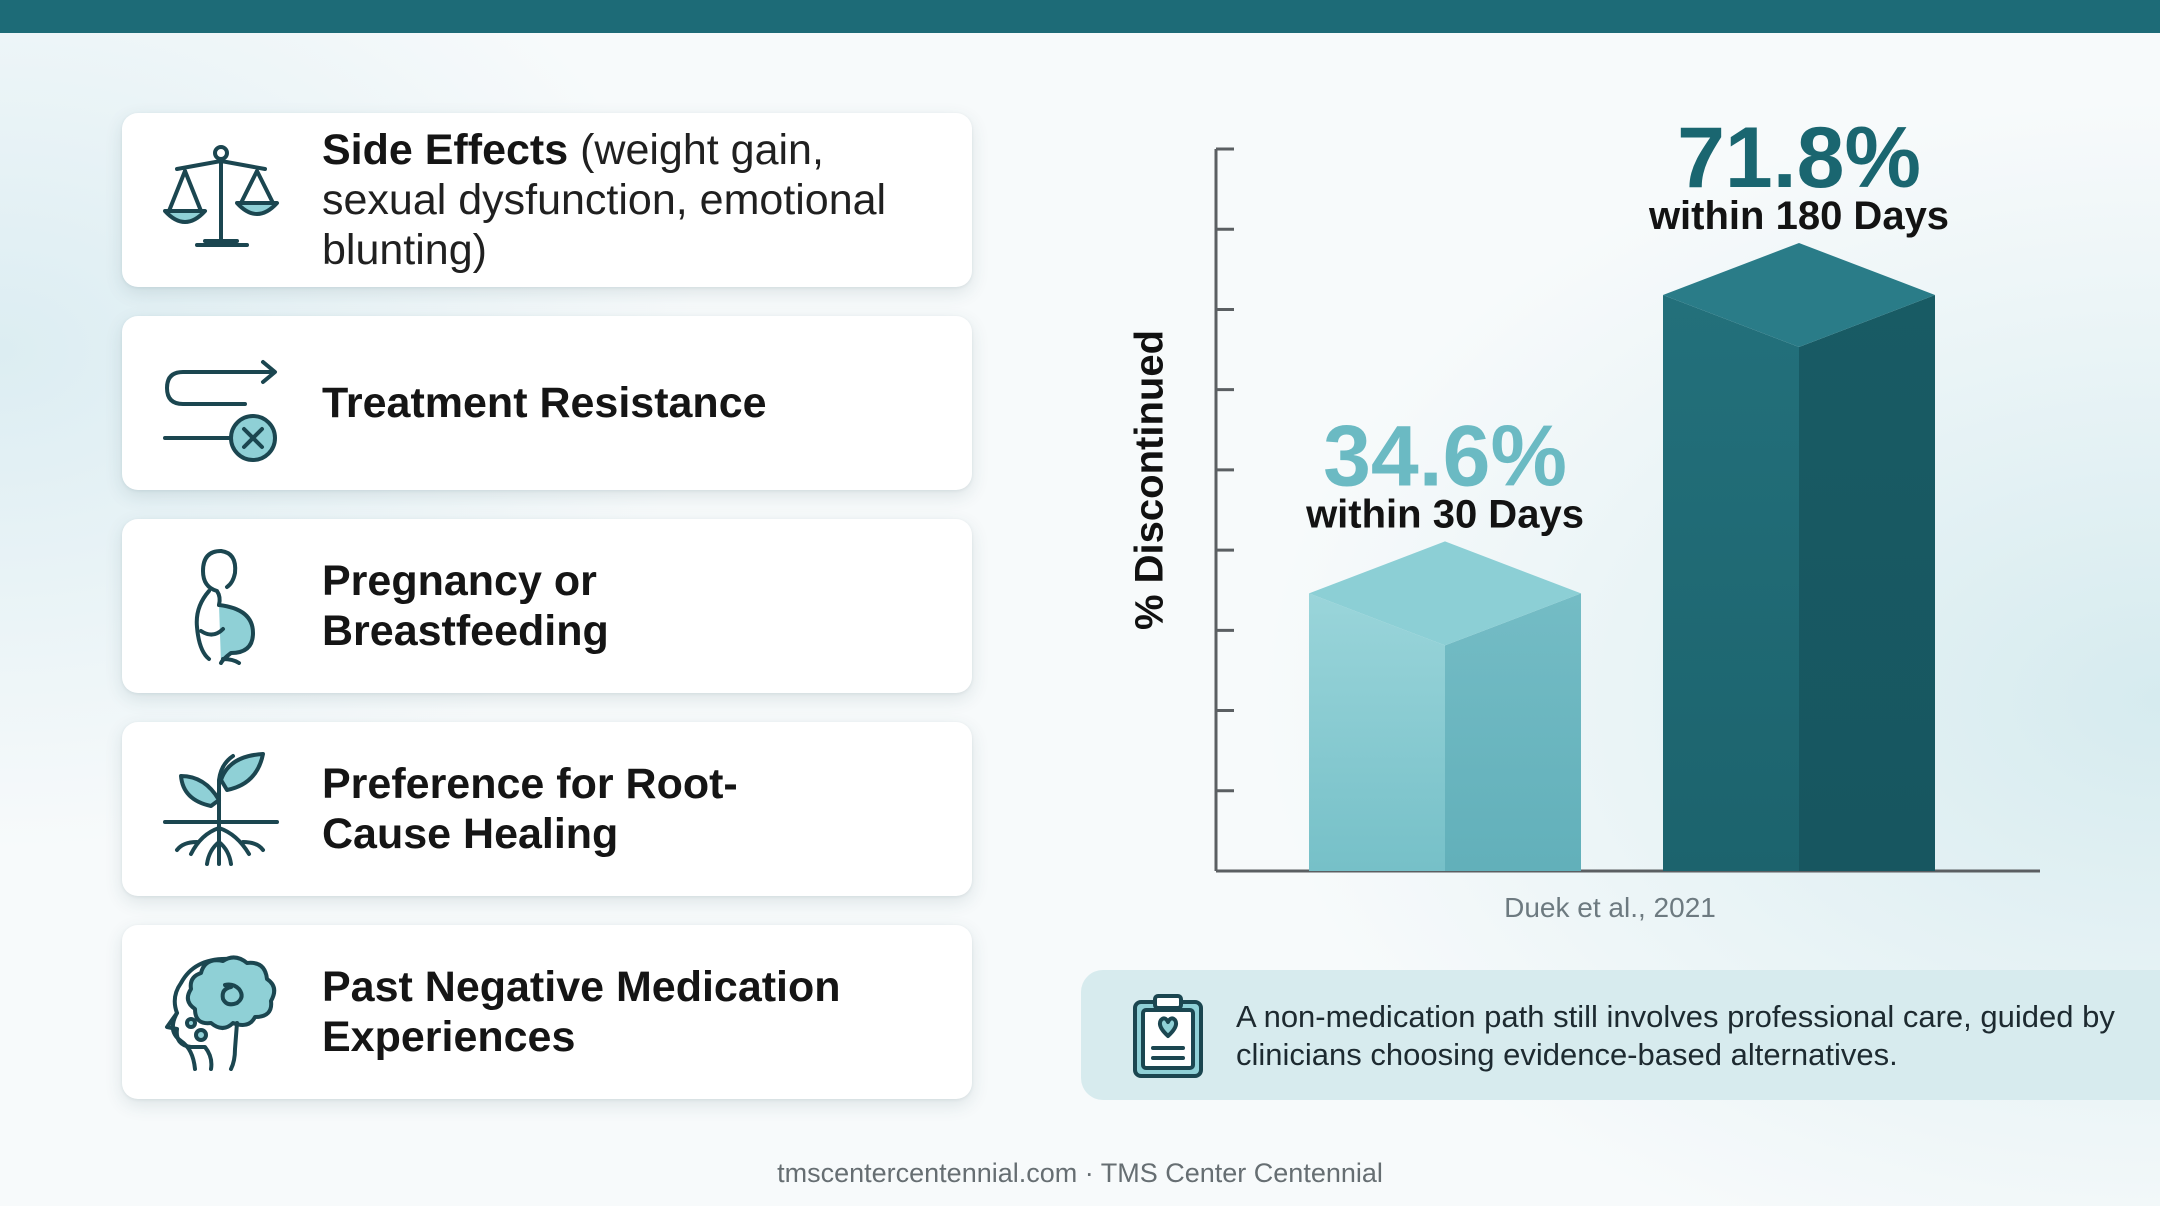 This screenshot has width=2160, height=1206. I want to click on reason-text: Past Negative Medication Experiences, so click(637, 1012).